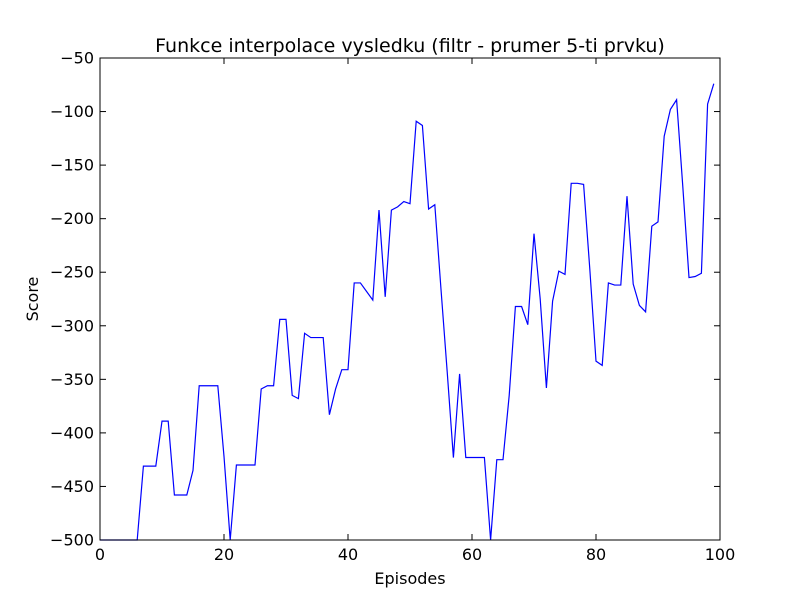  What do you see at coordinates (720, 554) in the screenshot?
I see `x-tick-label: 100` at bounding box center [720, 554].